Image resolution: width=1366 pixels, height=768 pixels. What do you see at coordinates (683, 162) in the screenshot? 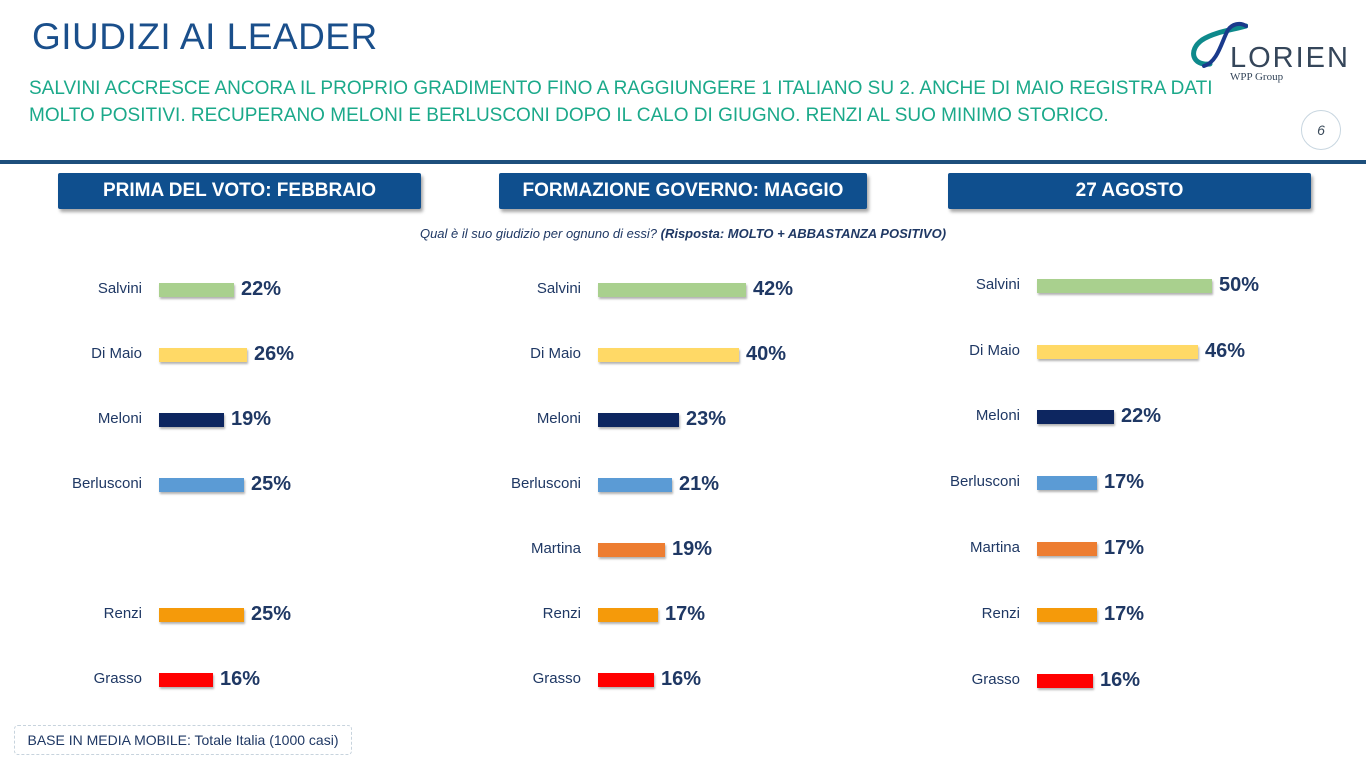
I see `header-divider` at bounding box center [683, 162].